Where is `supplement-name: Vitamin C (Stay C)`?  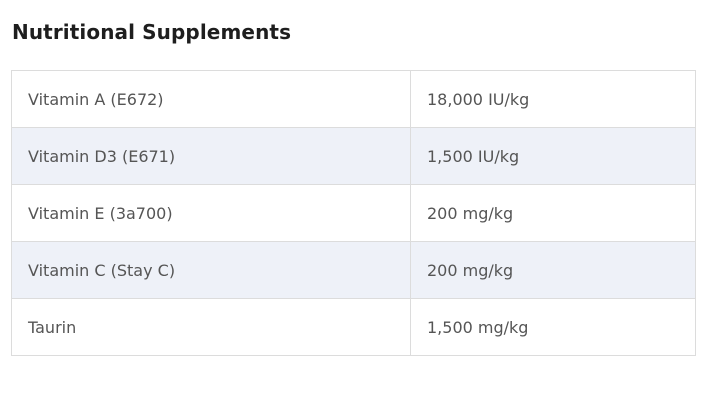 supplement-name: Vitamin C (Stay C) is located at coordinates (211, 270).